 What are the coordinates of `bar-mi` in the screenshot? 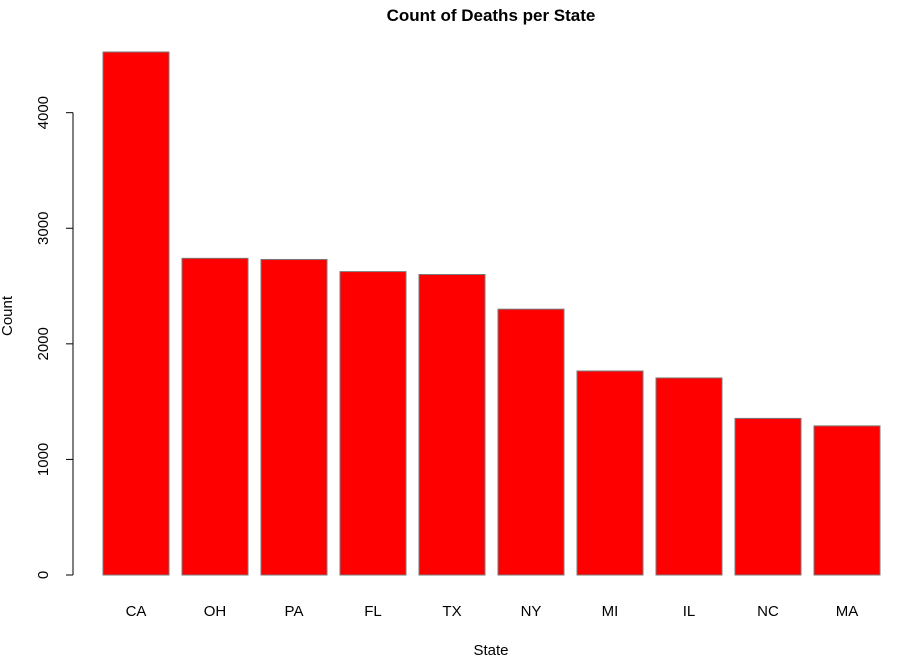 It's located at (610, 473).